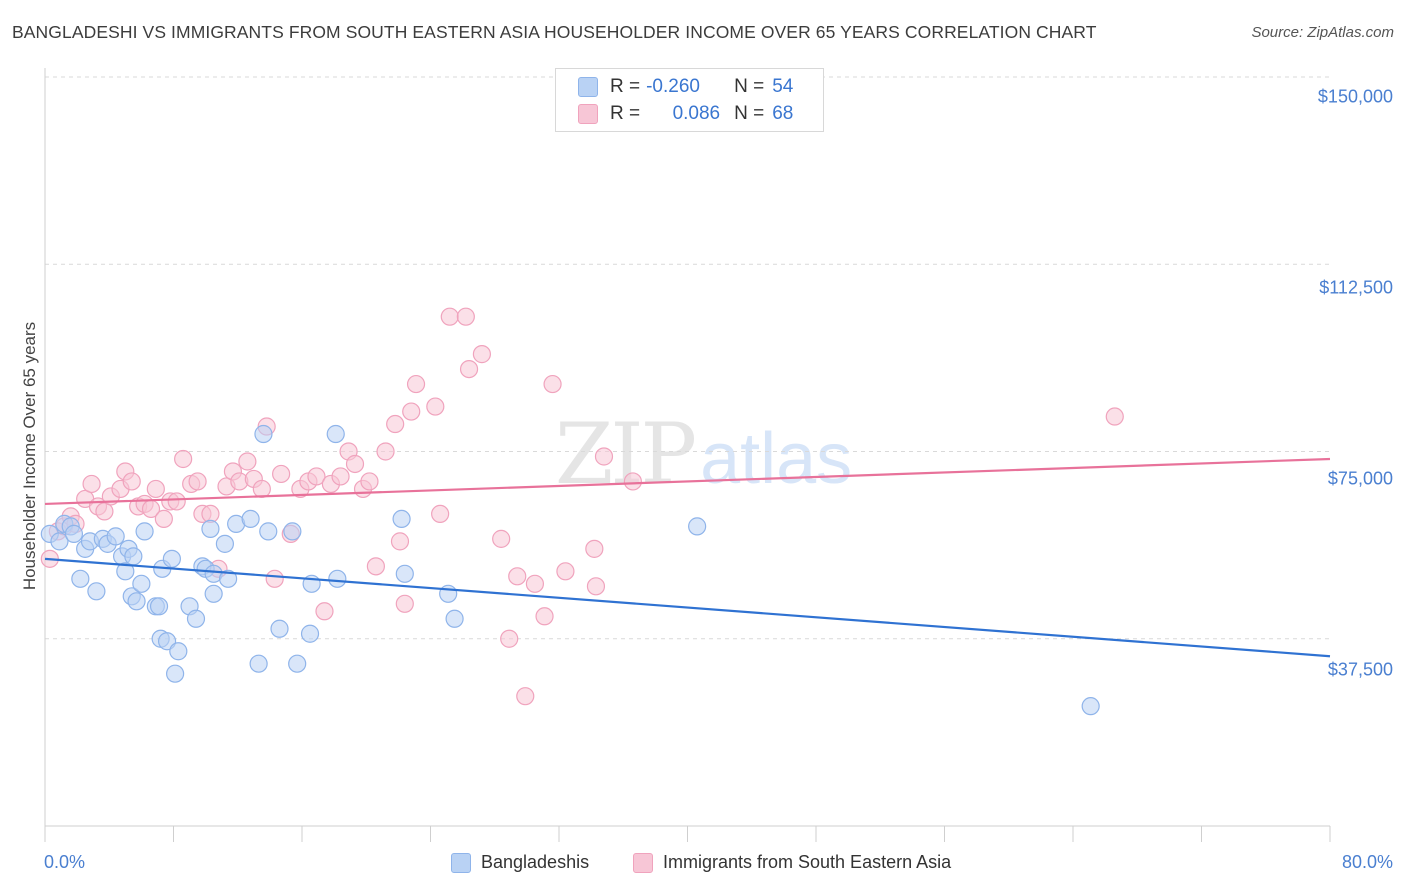  Describe the element at coordinates (687, 607) in the screenshot. I see `bangladeshis-trend-line` at that location.